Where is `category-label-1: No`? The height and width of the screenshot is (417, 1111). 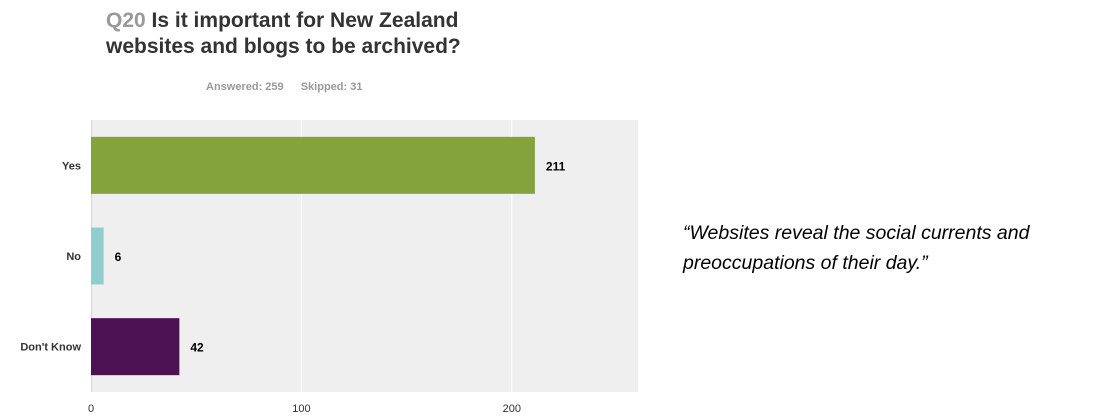
category-label-1: No is located at coordinates (73, 257).